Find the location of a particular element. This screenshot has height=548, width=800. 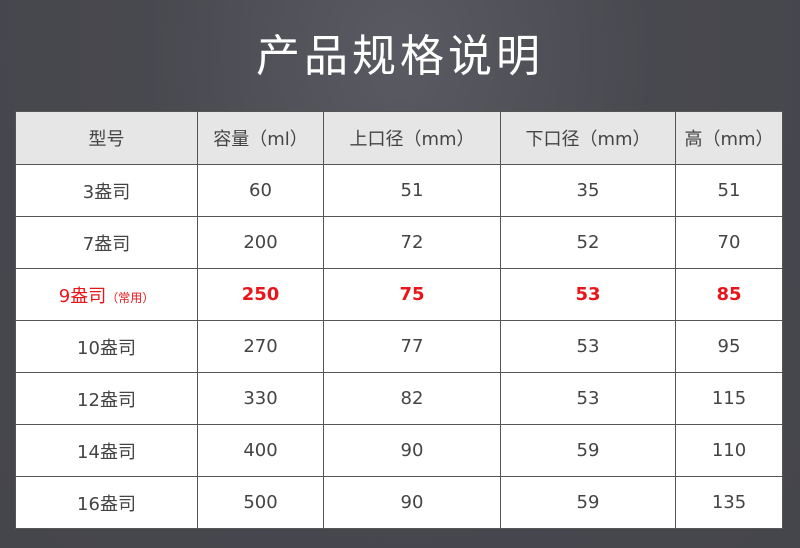

table-cell: 9盎司（常用） is located at coordinates (106, 294).